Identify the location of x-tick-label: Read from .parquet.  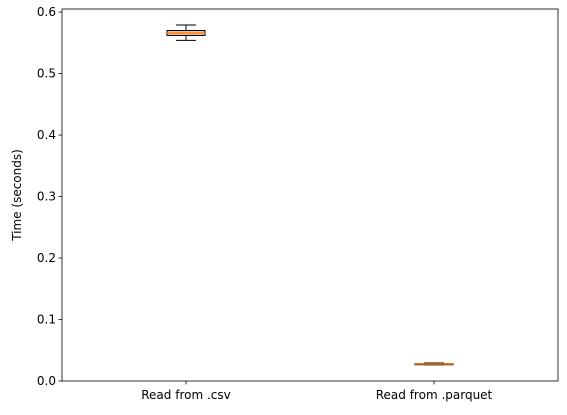
(434, 395).